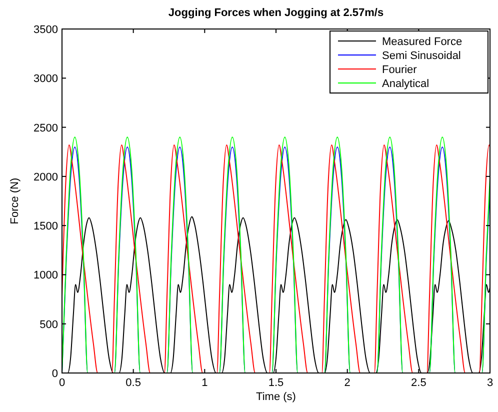  I want to click on legend-label: Semi Sinusoidal, so click(421, 56).